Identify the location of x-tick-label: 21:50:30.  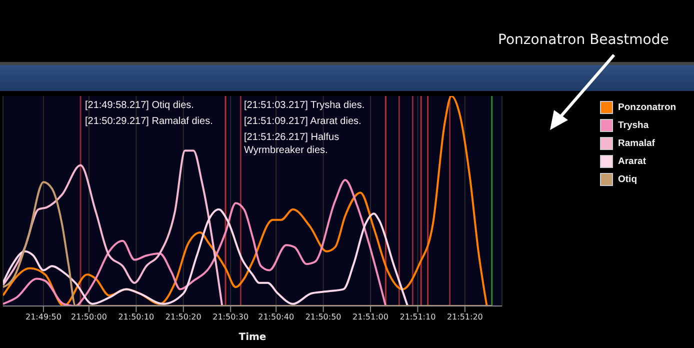
(230, 317).